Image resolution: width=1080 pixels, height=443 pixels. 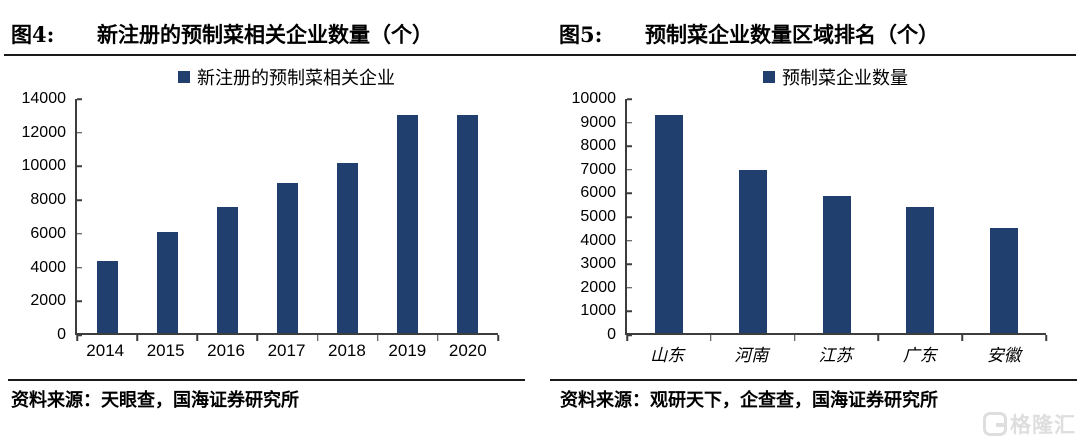 I want to click on bar-2020, so click(x=468, y=224).